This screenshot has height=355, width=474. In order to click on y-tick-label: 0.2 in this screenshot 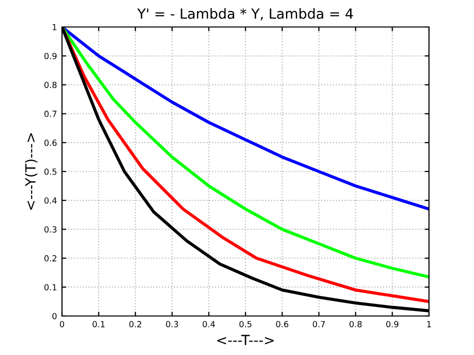, I will do `click(50, 258)`.